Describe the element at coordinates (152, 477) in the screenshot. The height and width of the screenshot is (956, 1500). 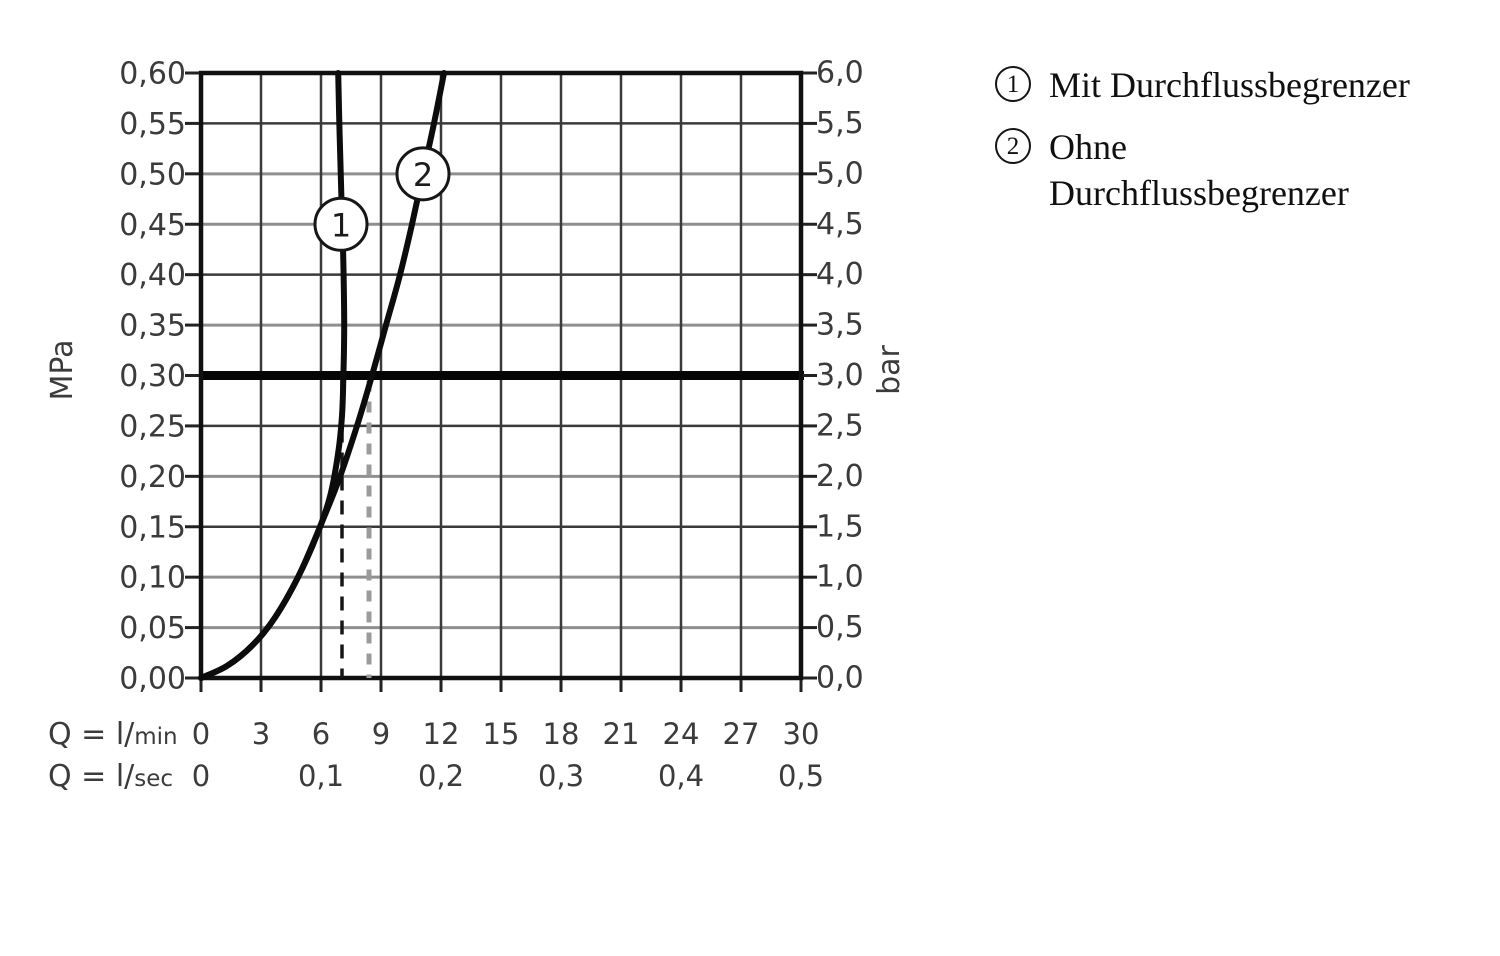
I see `svg-text: 0,20` at that location.